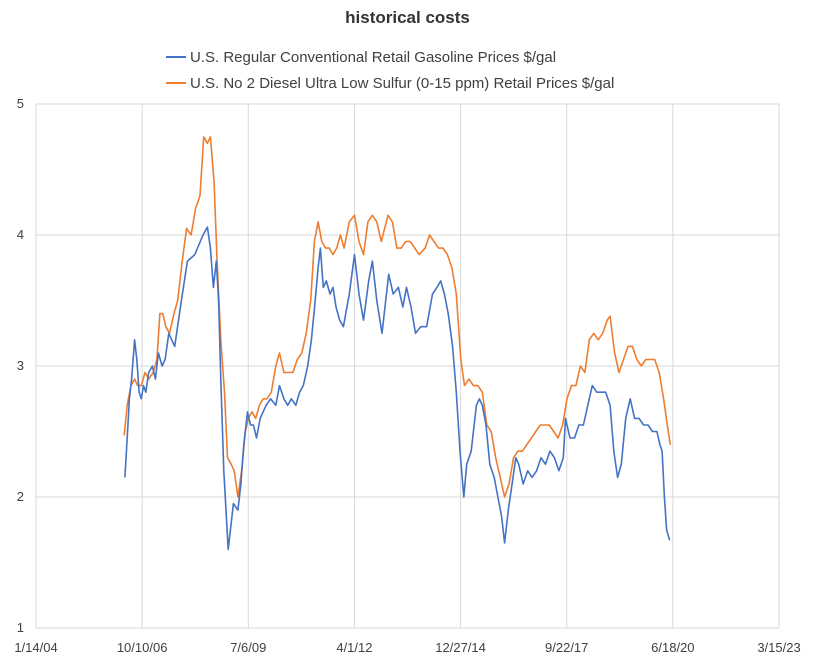 The height and width of the screenshot is (661, 815). I want to click on x-tick-label: 12/27/14, so click(460, 647).